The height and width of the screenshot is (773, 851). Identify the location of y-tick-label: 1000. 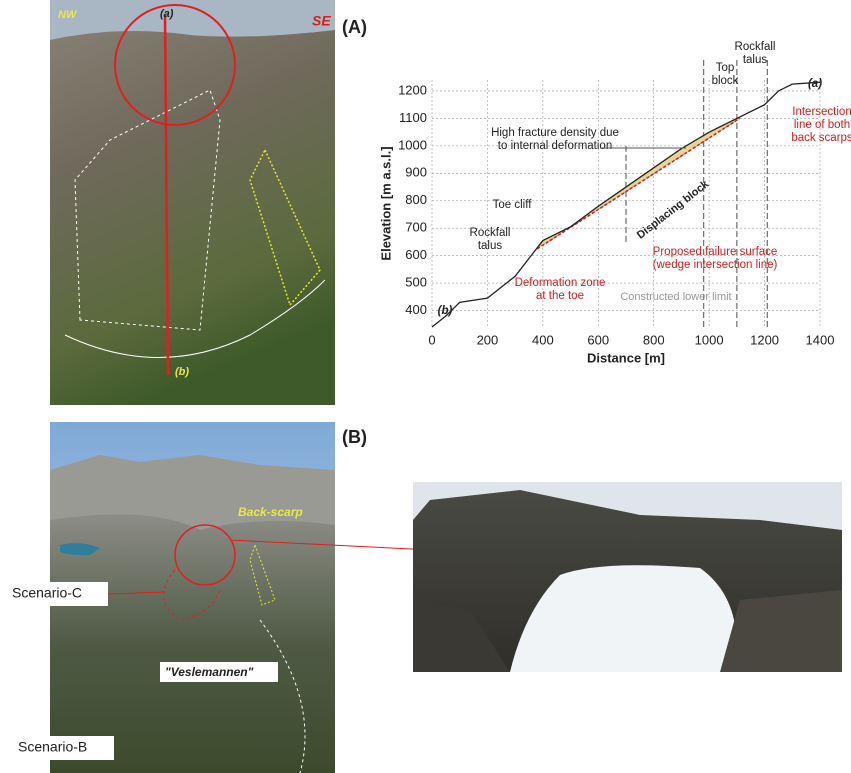
(412, 144).